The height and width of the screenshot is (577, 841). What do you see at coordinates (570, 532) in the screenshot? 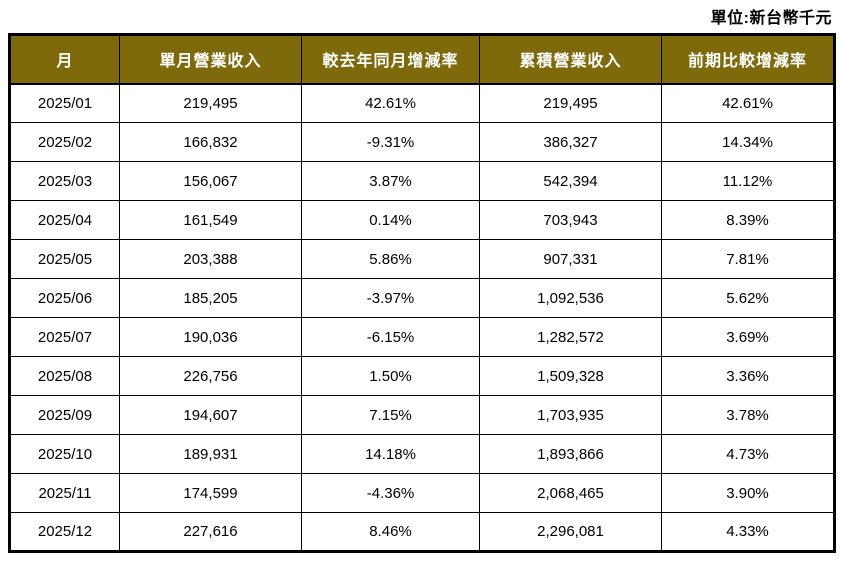
I see `cell-cumulative-revenue: 2,296,081` at bounding box center [570, 532].